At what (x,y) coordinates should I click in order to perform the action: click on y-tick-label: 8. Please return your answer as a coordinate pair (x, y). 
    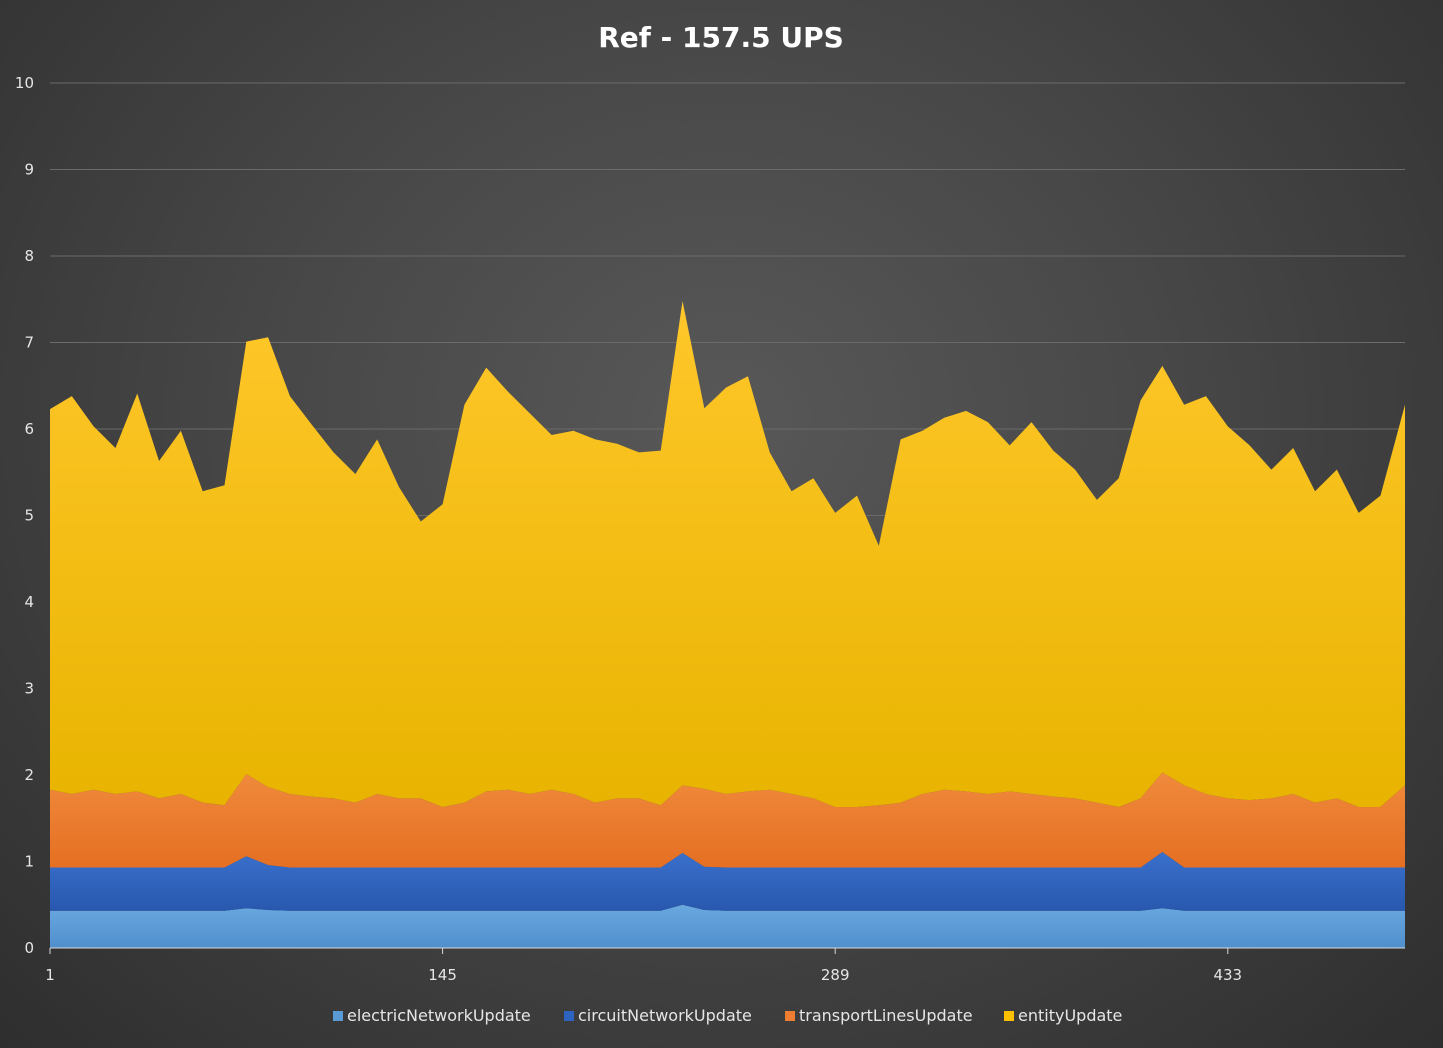
    Looking at the image, I should click on (29, 256).